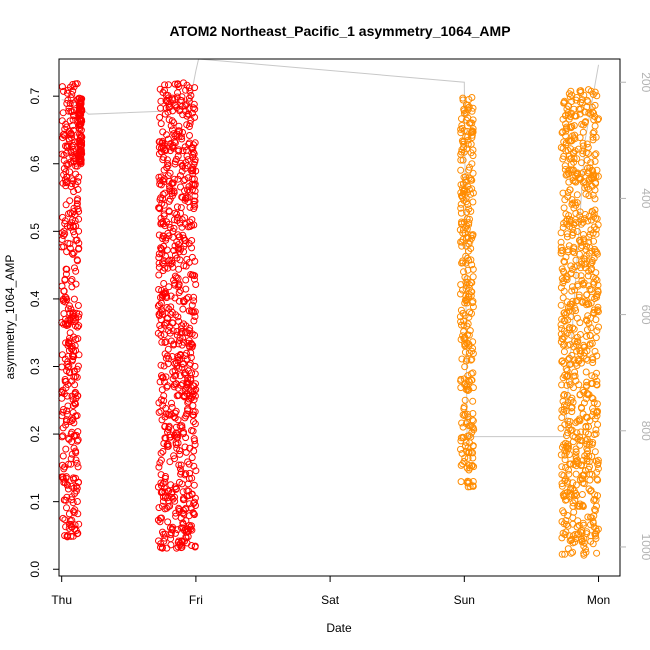  I want to click on y-tick-label-4: 0.4, so click(35, 298).